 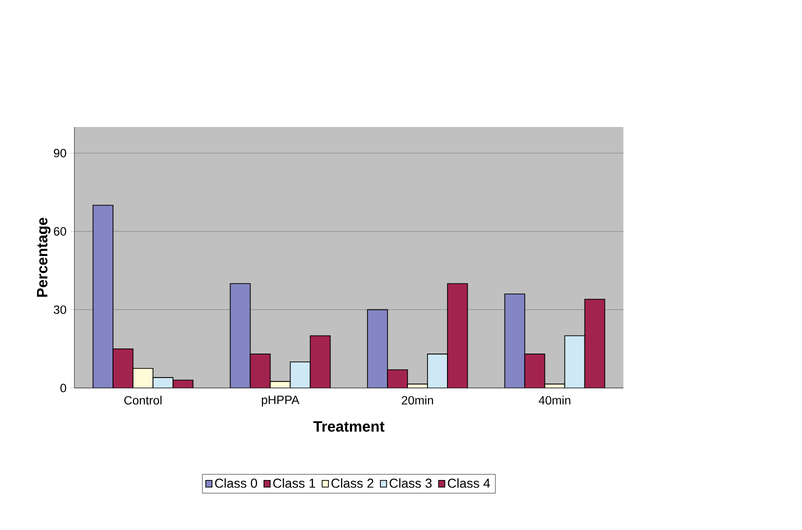 What do you see at coordinates (554, 400) in the screenshot?
I see `x-tick-label: 40min` at bounding box center [554, 400].